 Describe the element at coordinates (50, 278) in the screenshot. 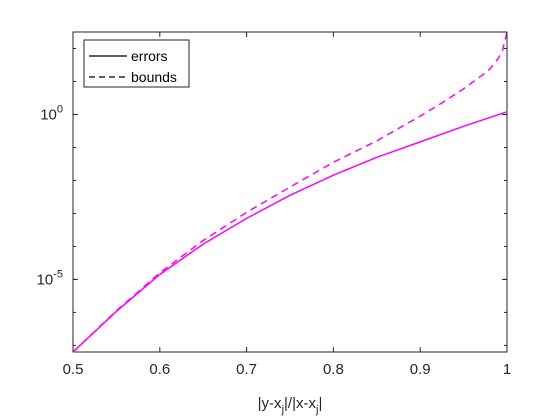

I see `y-tick-label: 10⁻⁵` at that location.